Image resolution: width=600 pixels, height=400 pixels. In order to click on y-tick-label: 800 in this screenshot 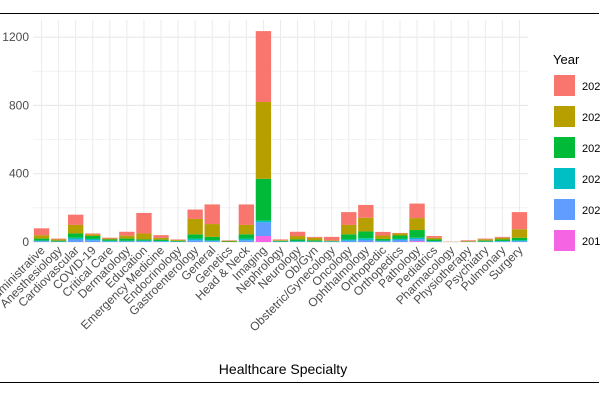, I will do `click(19, 105)`.